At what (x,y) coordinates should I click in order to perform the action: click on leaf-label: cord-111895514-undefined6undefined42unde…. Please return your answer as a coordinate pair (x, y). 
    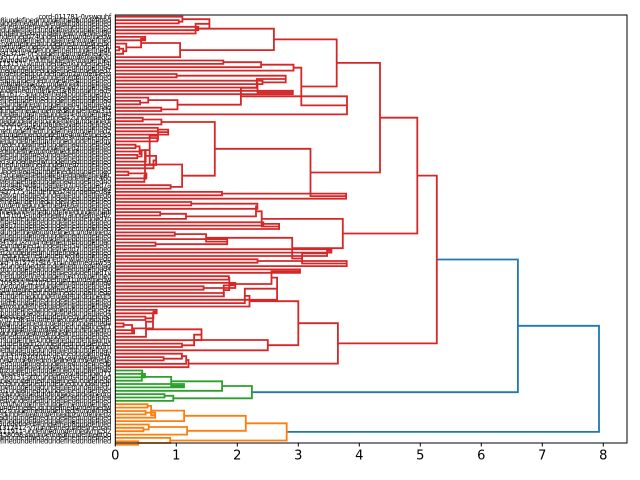
    Looking at the image, I should click on (55, 118).